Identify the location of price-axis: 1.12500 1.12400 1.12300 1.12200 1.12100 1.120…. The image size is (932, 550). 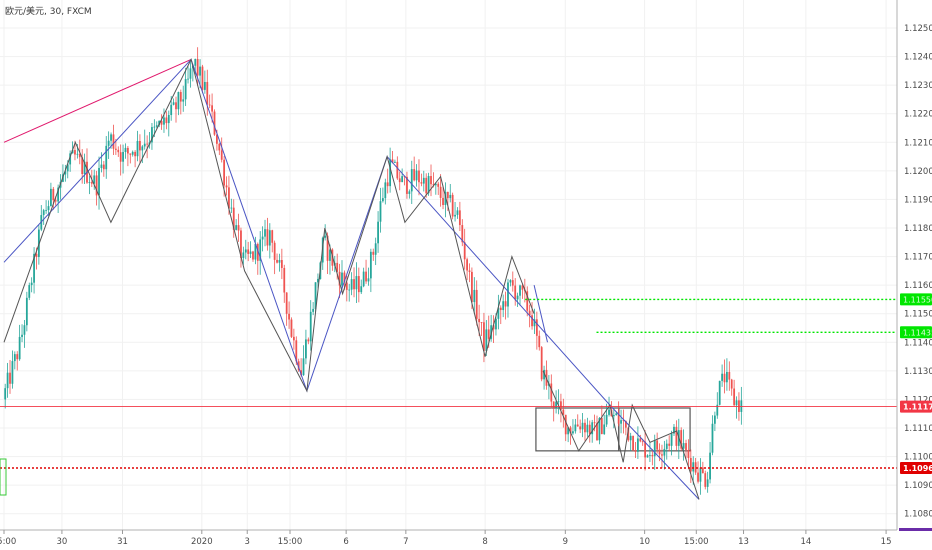
(918, 272).